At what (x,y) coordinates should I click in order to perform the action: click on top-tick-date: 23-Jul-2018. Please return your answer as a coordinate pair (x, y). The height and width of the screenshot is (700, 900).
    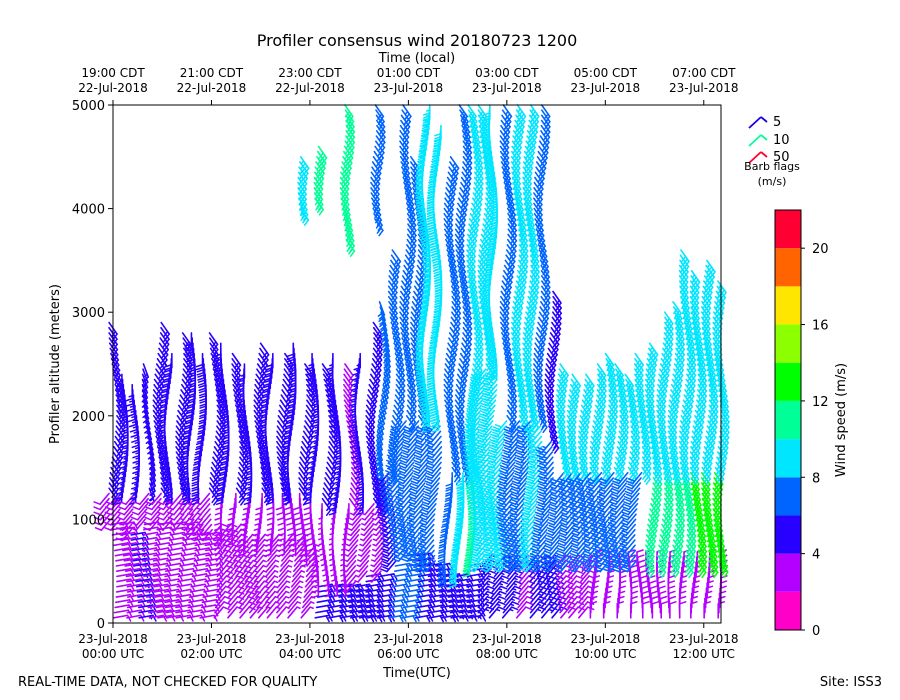
    Looking at the image, I should click on (704, 88).